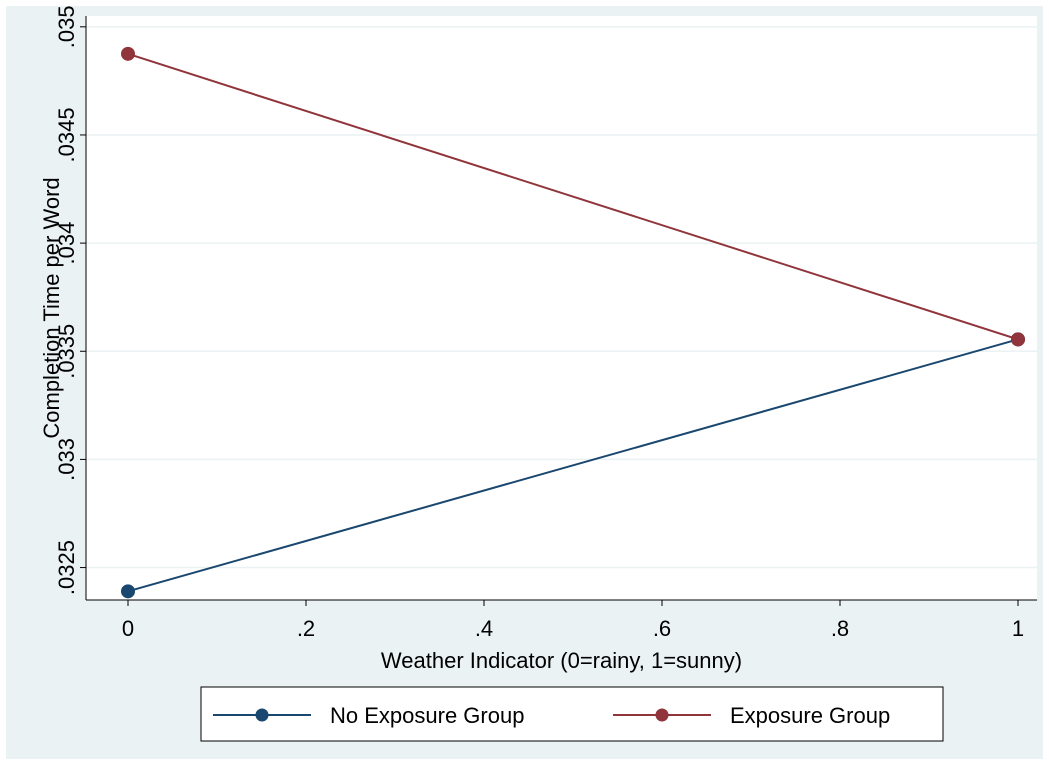  What do you see at coordinates (306, 628) in the screenshot?
I see `x-tick-label: .2` at bounding box center [306, 628].